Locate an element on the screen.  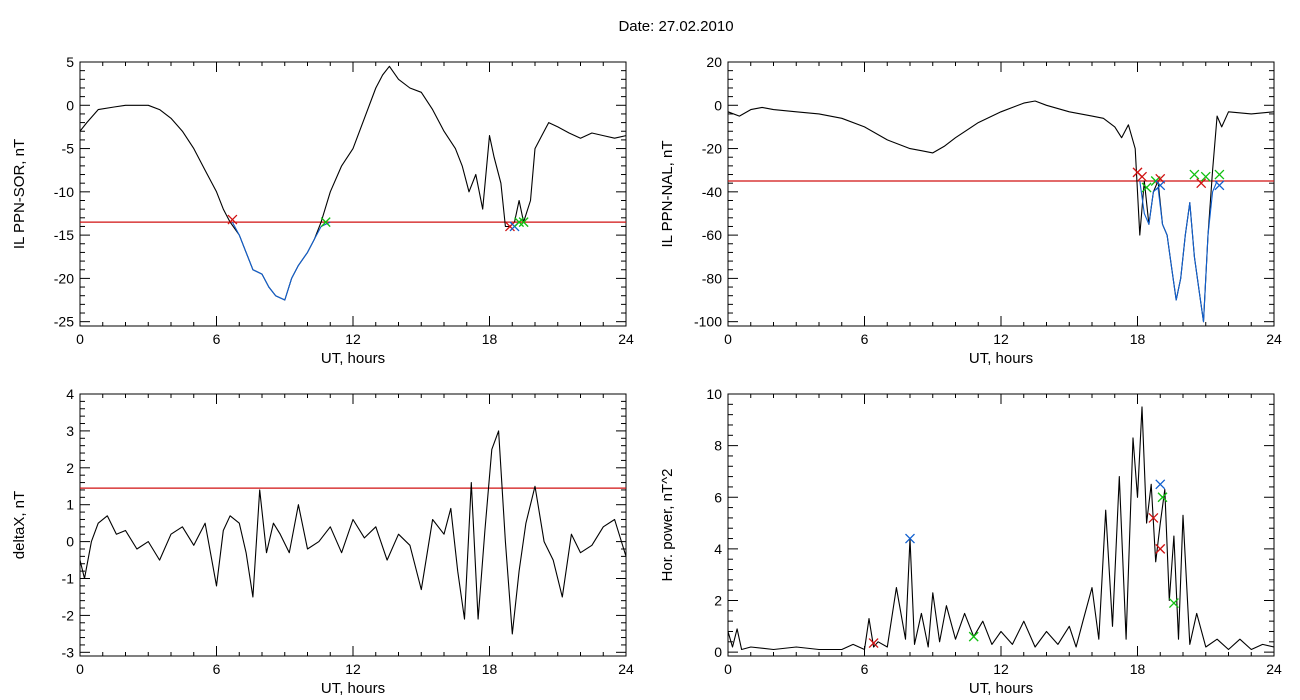
y-tick-label: -10 is located at coordinates (64, 192).